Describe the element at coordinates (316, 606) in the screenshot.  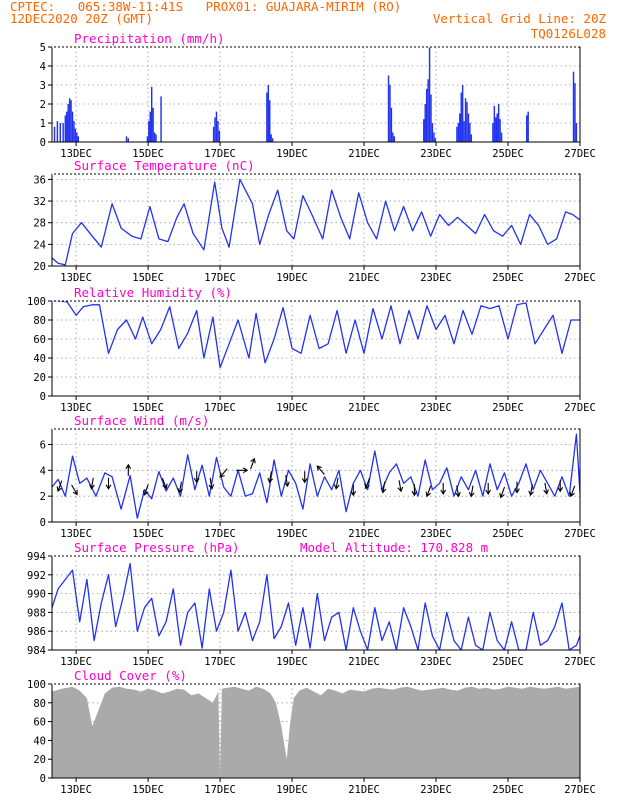
I see `pressure-line` at that location.